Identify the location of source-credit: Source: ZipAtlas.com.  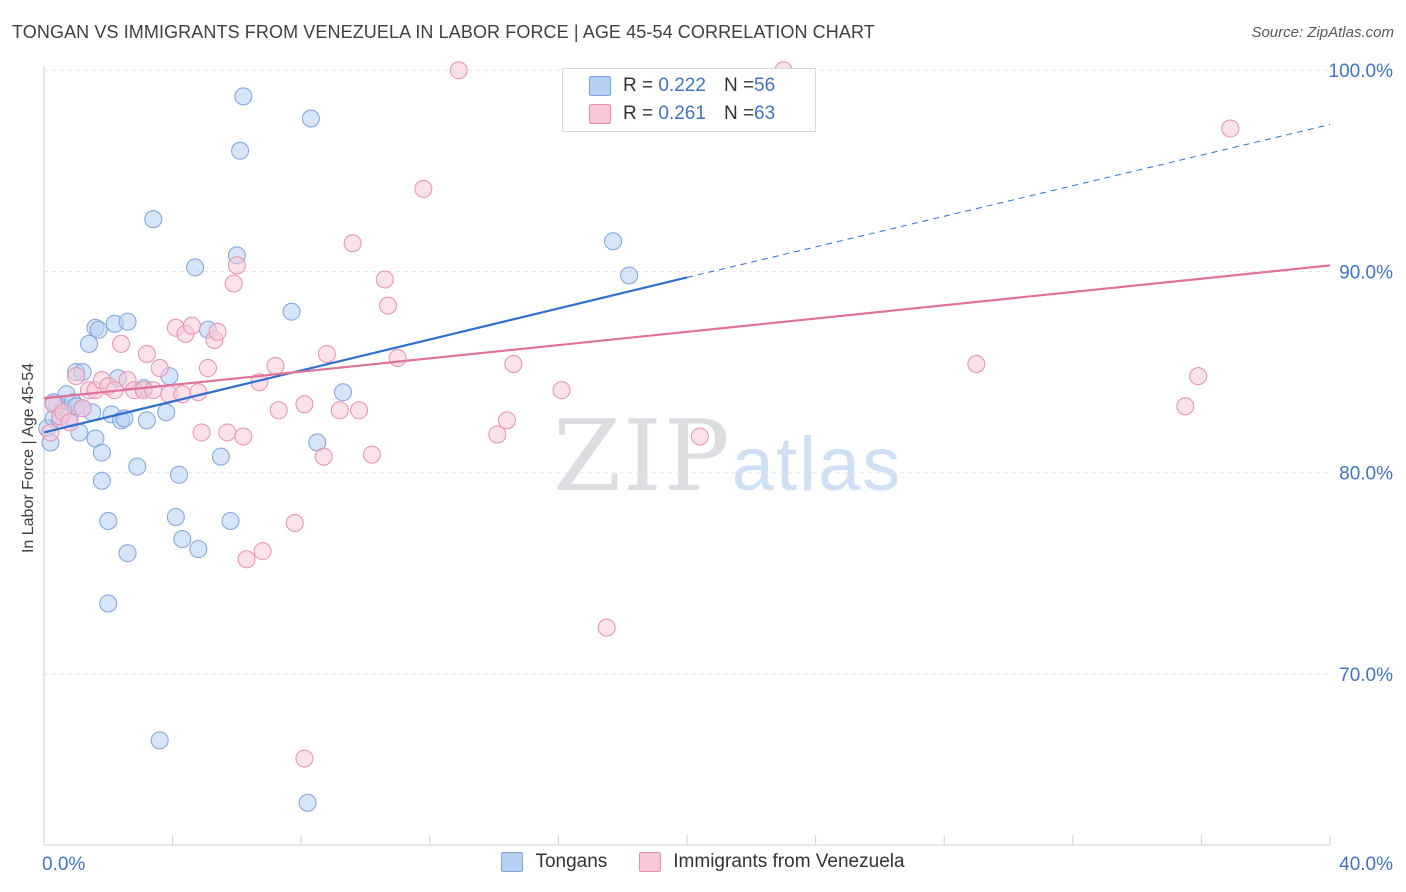
(1322, 32).